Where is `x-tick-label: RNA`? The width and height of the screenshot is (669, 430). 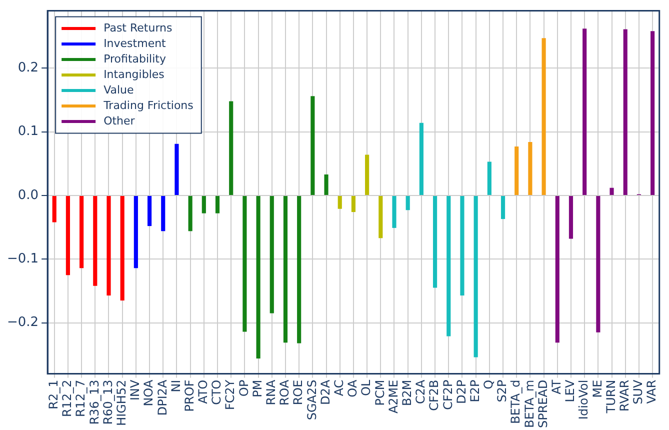 x-tick-label: RNA is located at coordinates (271, 392).